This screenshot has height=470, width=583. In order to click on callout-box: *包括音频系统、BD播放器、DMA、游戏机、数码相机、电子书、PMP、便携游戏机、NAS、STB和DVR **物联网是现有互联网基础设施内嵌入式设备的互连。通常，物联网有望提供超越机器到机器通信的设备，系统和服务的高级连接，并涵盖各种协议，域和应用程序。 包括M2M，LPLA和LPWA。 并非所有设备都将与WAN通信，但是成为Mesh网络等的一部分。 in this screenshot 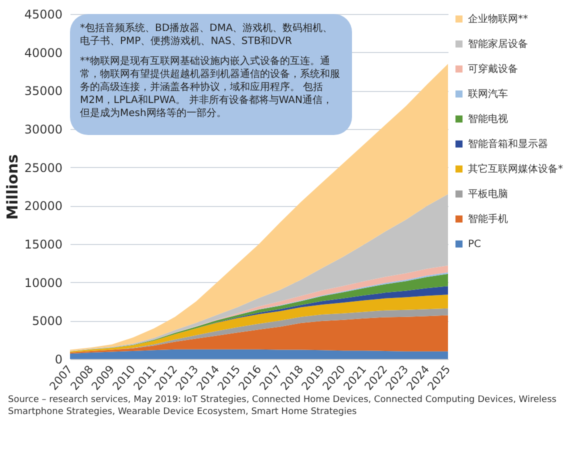, I will do `click(211, 74)`.